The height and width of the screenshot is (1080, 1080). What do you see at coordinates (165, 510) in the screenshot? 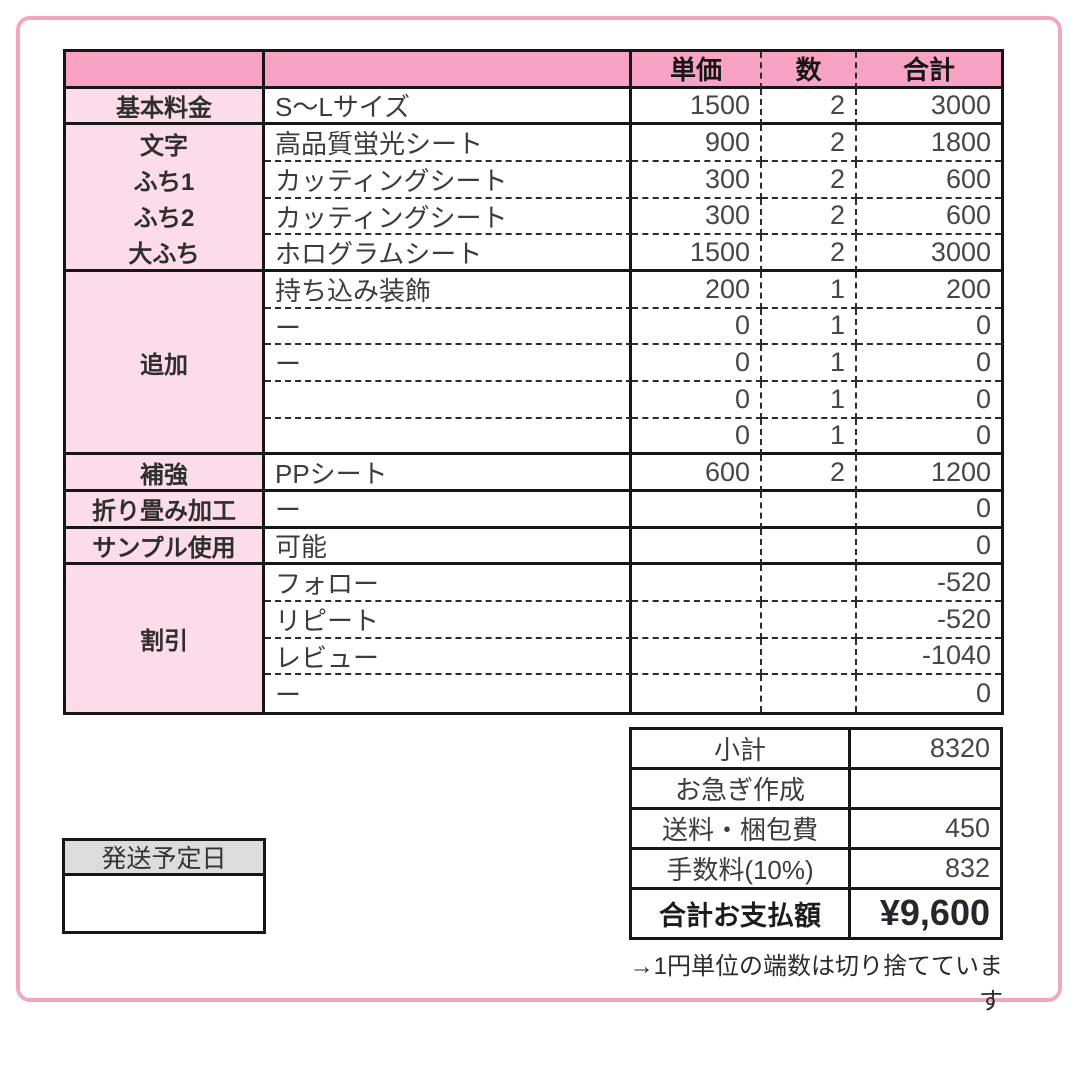
I see `category-label: 折り畳み加工` at bounding box center [165, 510].